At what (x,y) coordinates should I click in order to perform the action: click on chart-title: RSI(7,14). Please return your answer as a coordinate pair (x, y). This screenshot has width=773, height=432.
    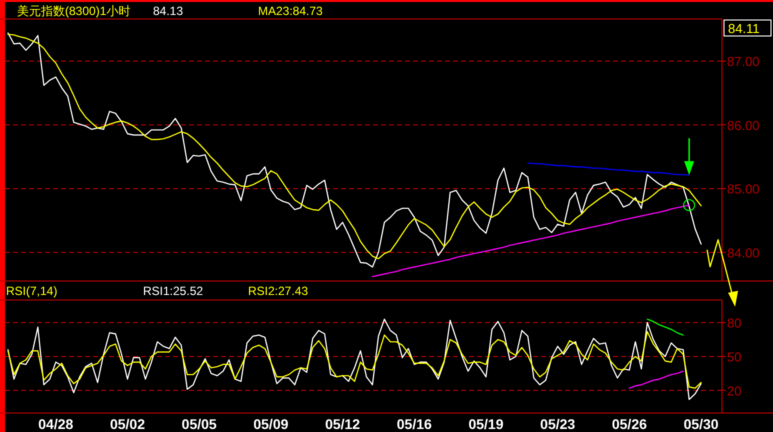
    Looking at the image, I should click on (32, 291).